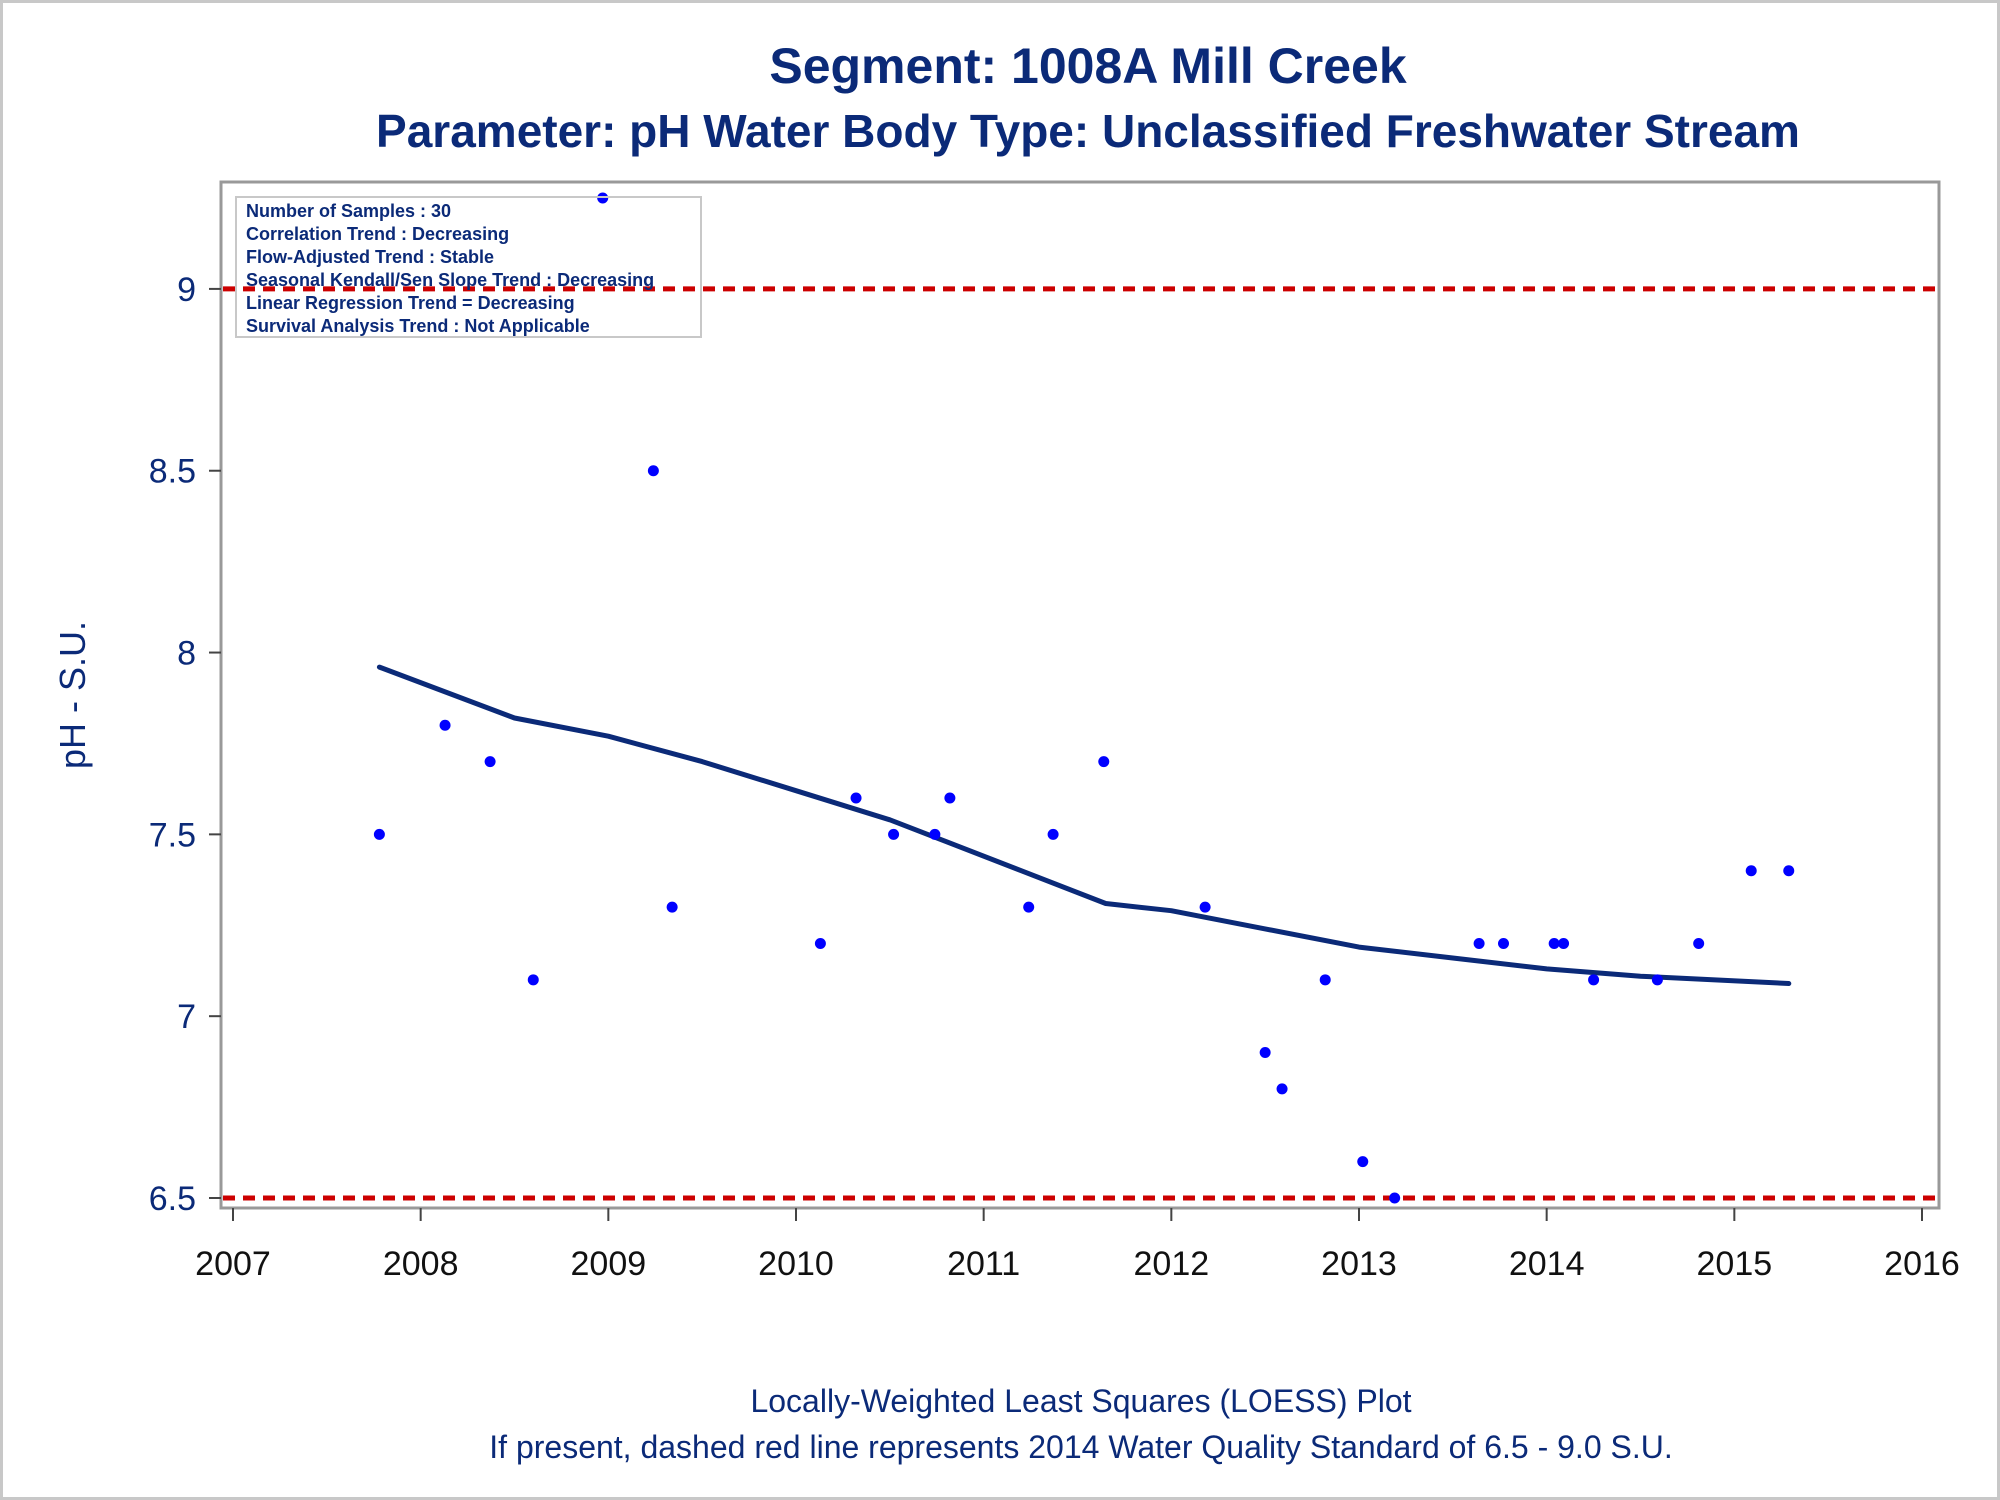 The height and width of the screenshot is (1500, 2000). I want to click on y-tick-label: 6.5, so click(172, 1199).